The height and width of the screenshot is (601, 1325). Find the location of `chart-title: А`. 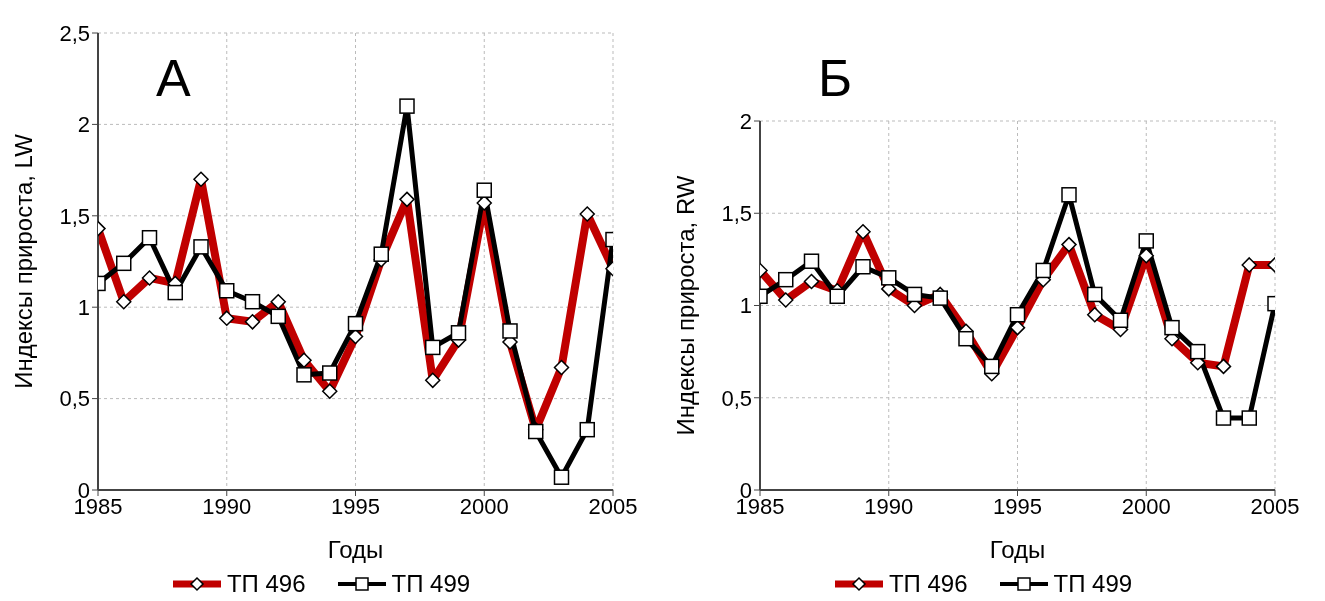

chart-title: А is located at coordinates (173, 78).